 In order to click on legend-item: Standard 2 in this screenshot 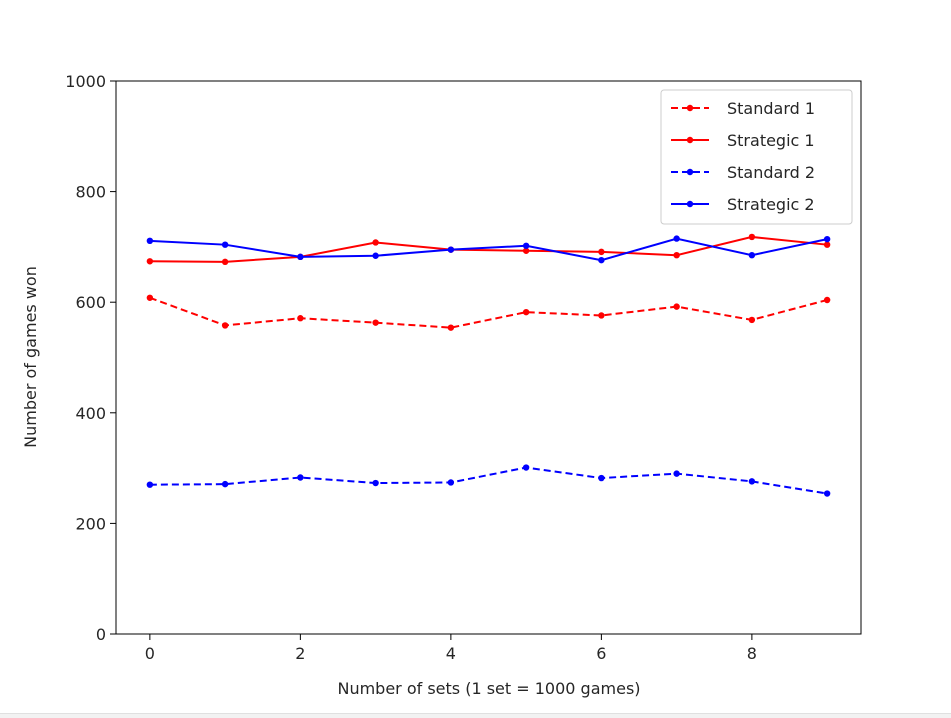, I will do `click(743, 172)`.